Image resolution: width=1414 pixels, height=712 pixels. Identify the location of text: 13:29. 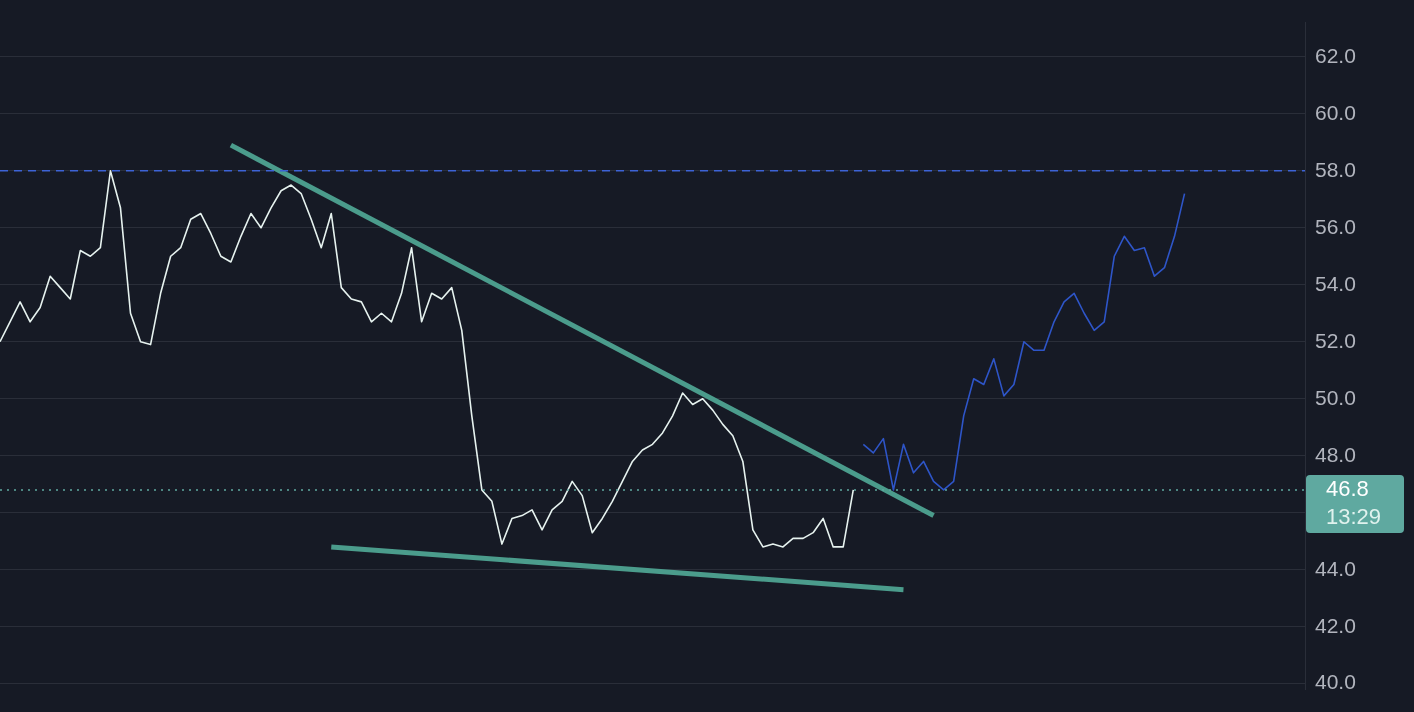
(1354, 516).